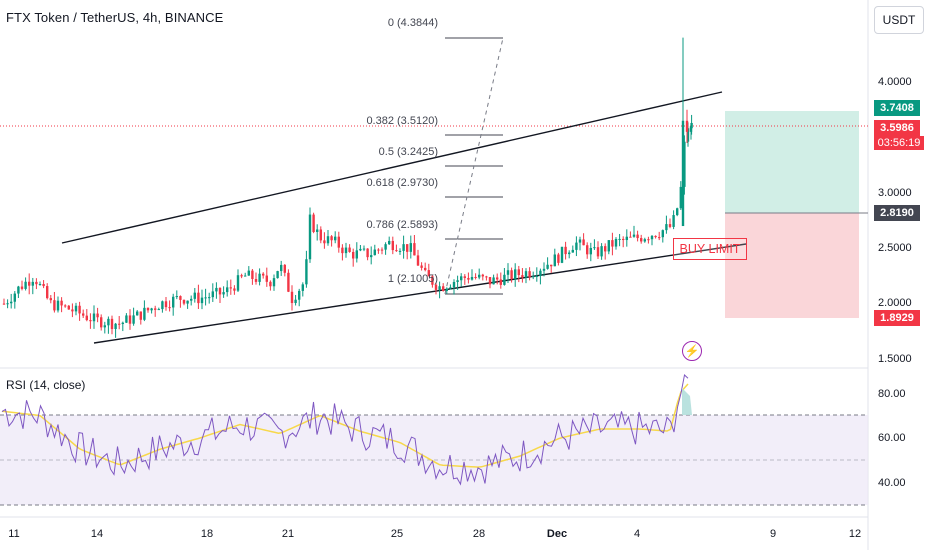 This screenshot has width=932, height=550. What do you see at coordinates (345, 425) in the screenshot?
I see `rsi-ma-line` at bounding box center [345, 425].